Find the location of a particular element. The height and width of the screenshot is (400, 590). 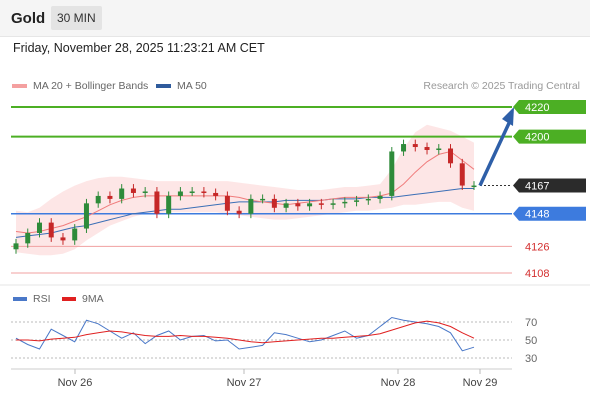

ma50-line is located at coordinates (244, 213).